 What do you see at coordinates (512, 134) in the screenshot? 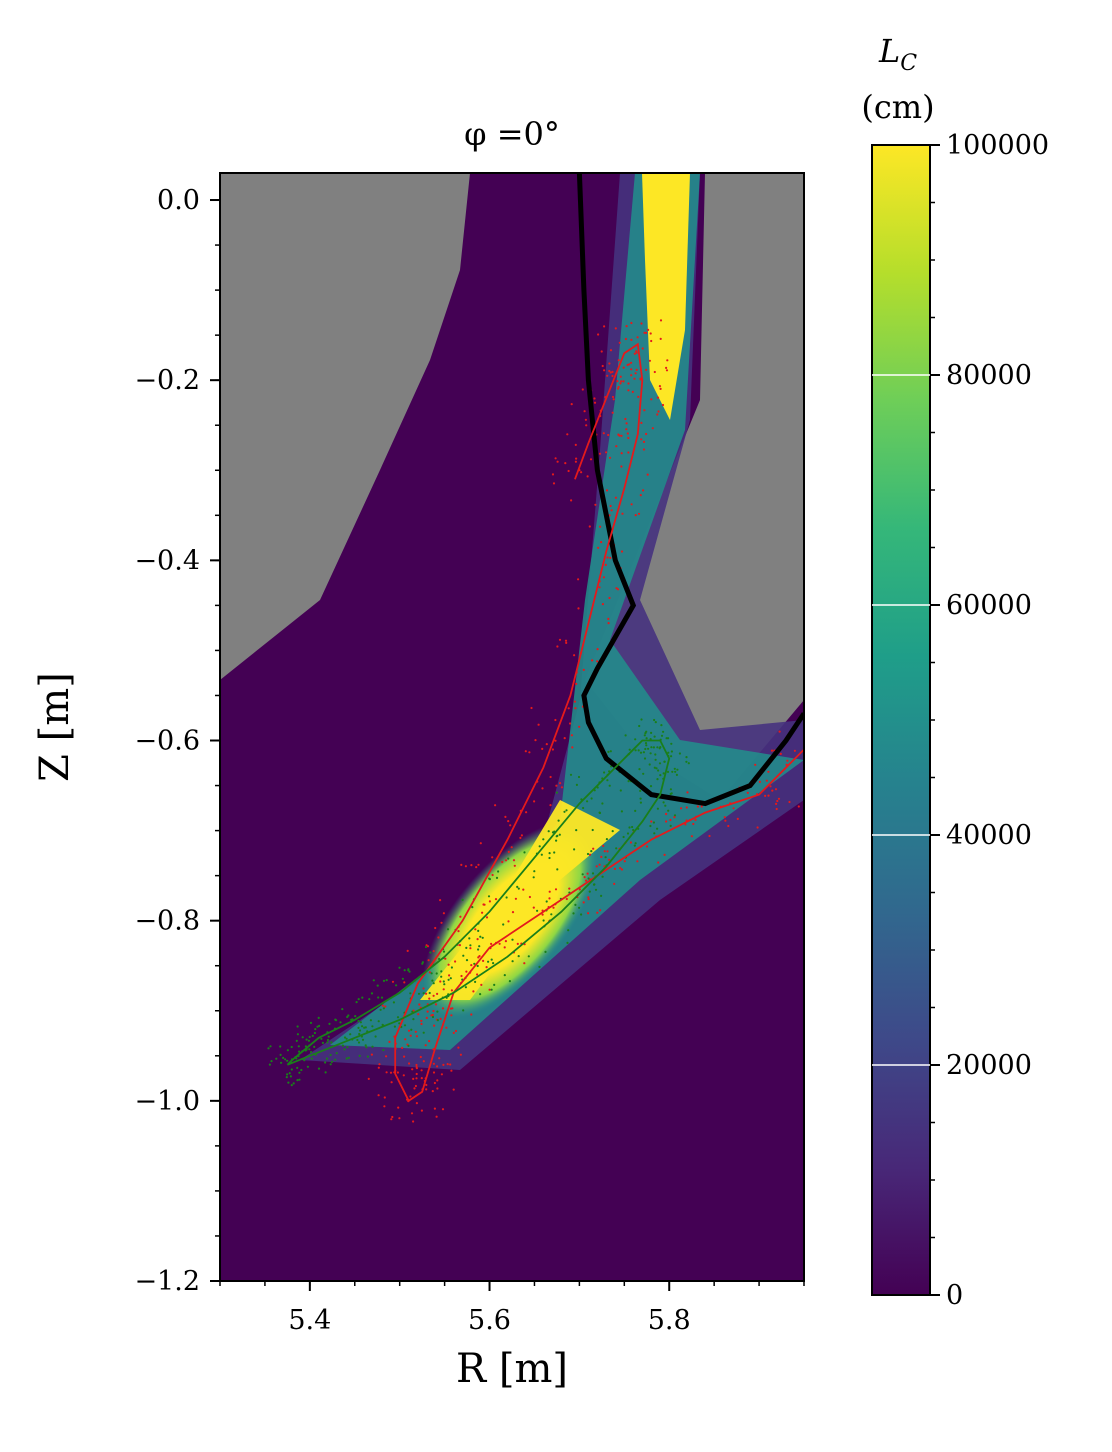
I see `plot-title: φ =0°` at bounding box center [512, 134].